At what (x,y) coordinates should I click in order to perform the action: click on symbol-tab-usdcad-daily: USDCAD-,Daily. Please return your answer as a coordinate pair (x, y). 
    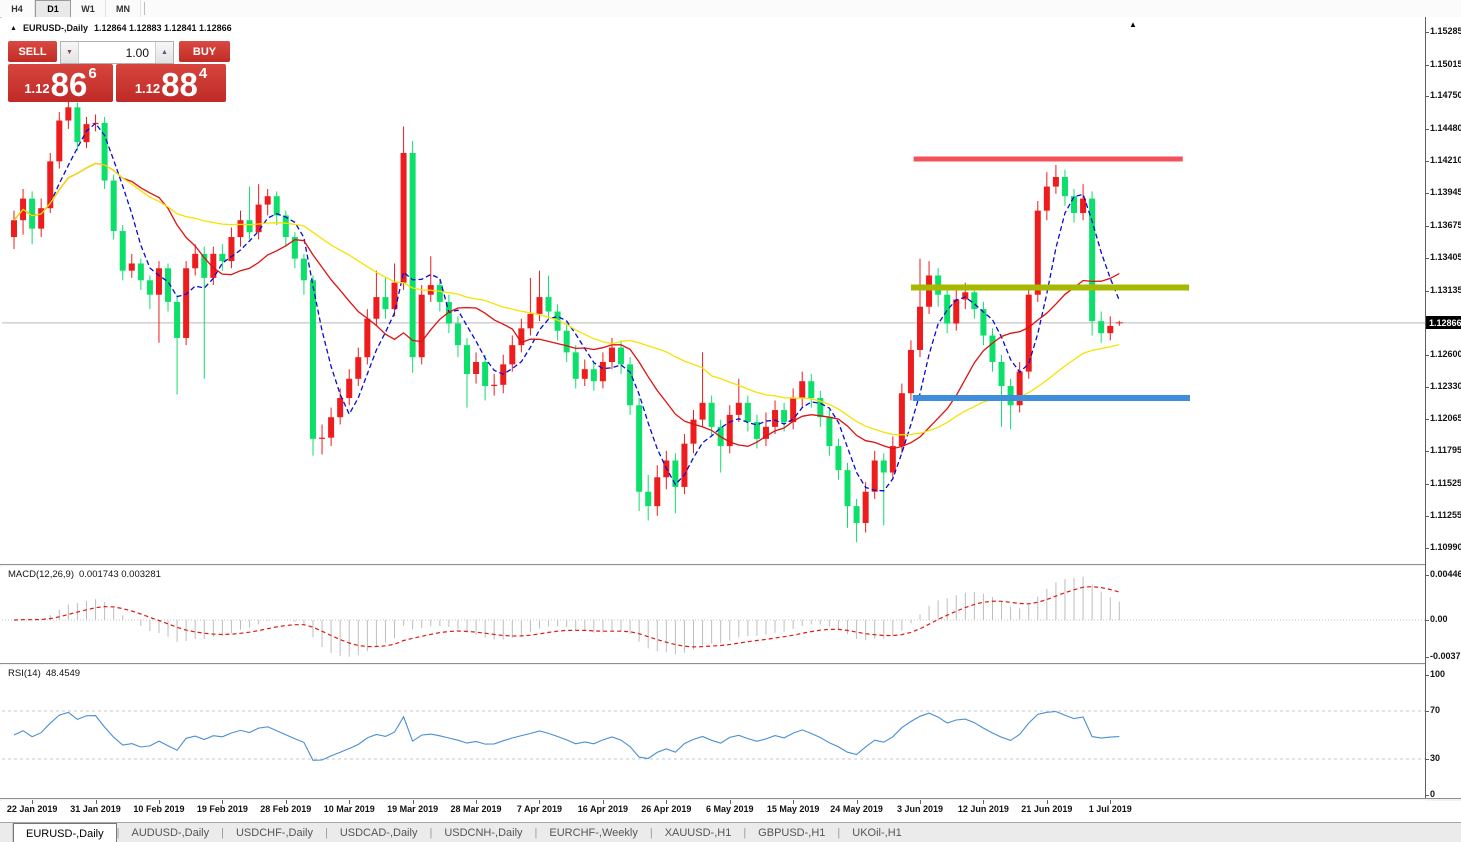
    Looking at the image, I should click on (378, 833).